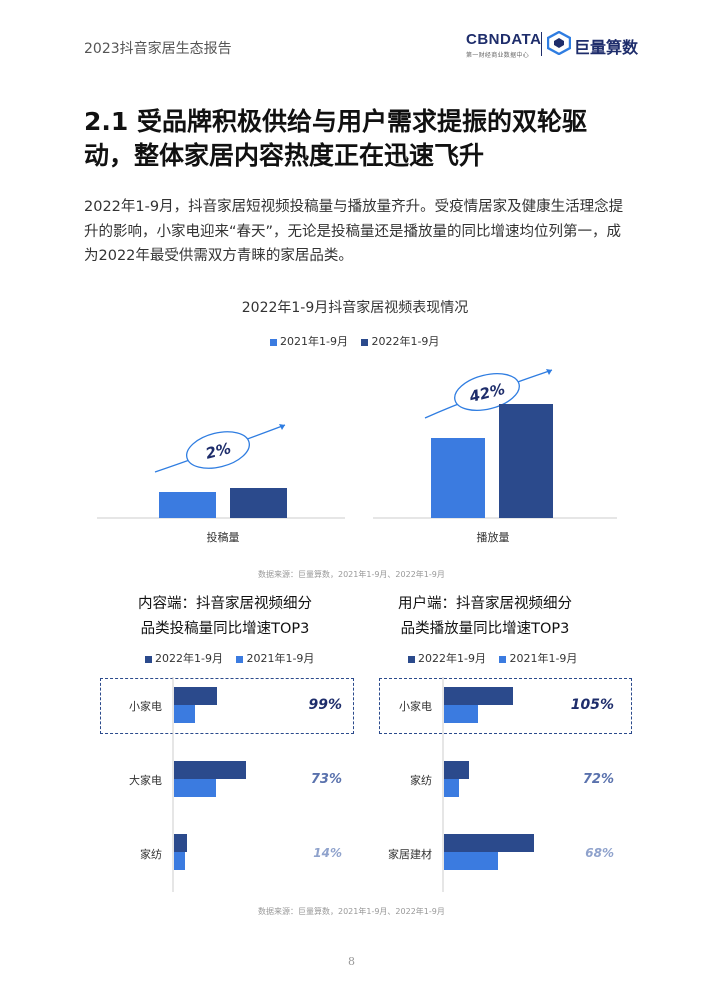  Describe the element at coordinates (485, 629) in the screenshot. I see `chart3-title-line2: 品类播放量同比增速TOP3` at that location.